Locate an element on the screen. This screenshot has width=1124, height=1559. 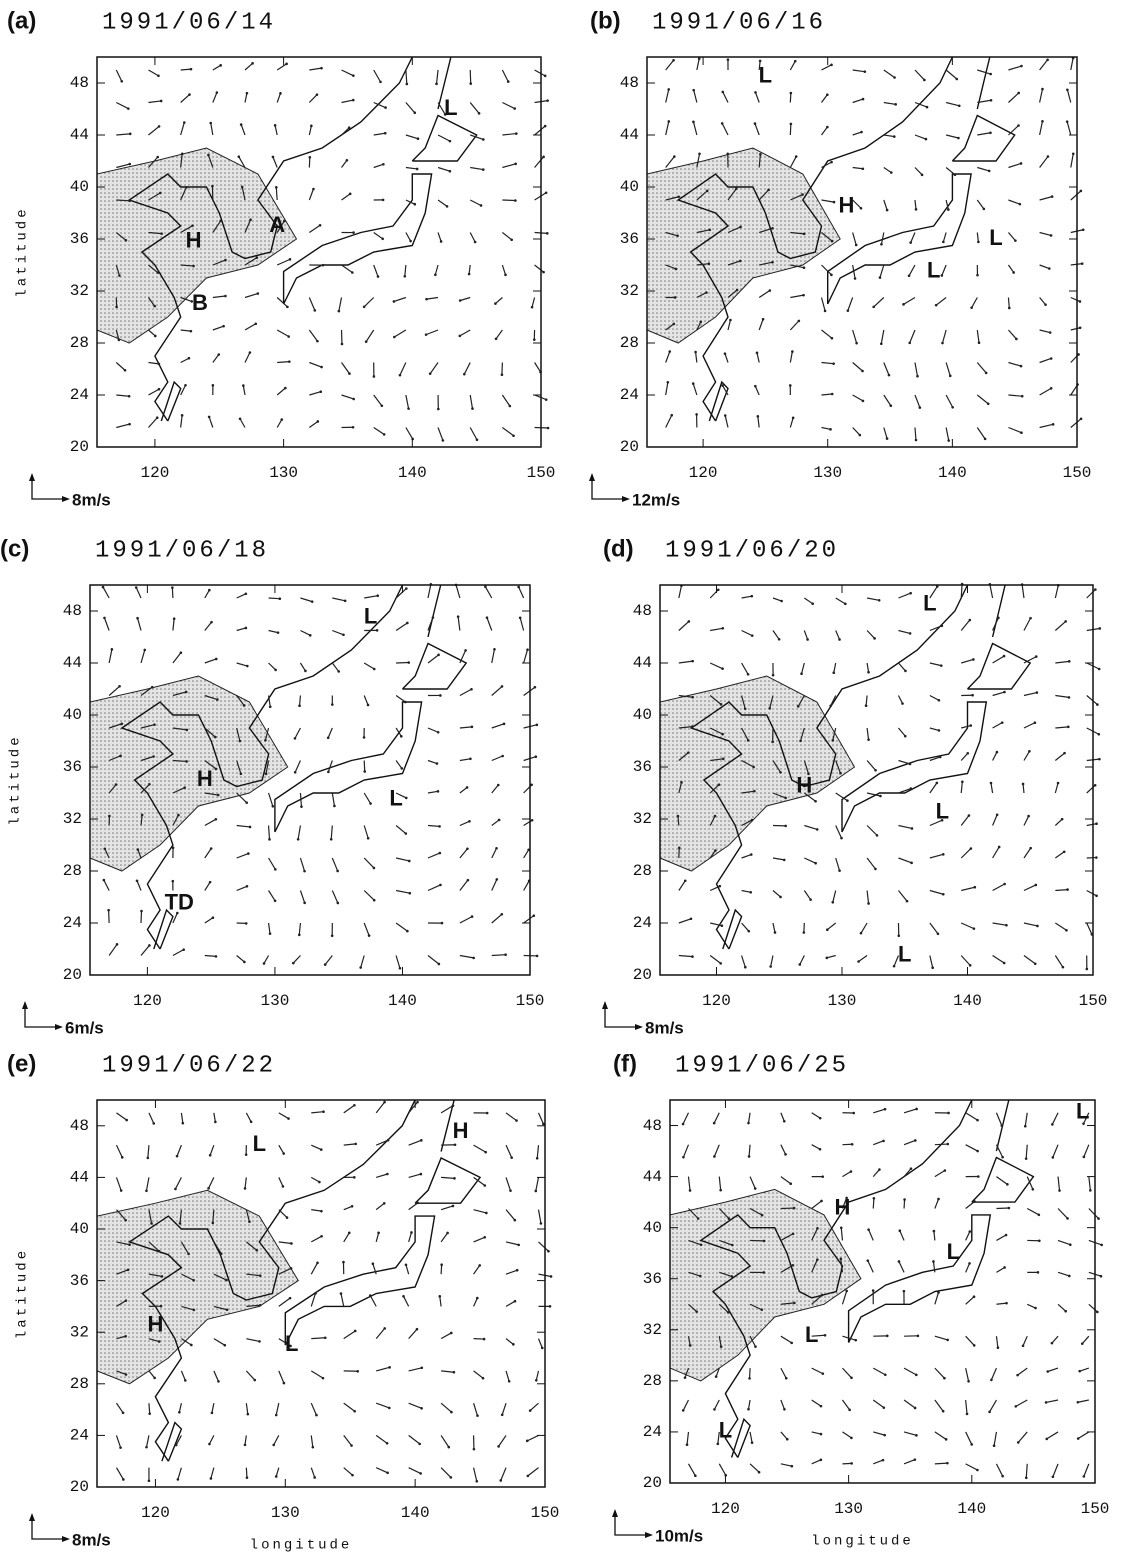
y-tick-label: 28 is located at coordinates (72, 871).